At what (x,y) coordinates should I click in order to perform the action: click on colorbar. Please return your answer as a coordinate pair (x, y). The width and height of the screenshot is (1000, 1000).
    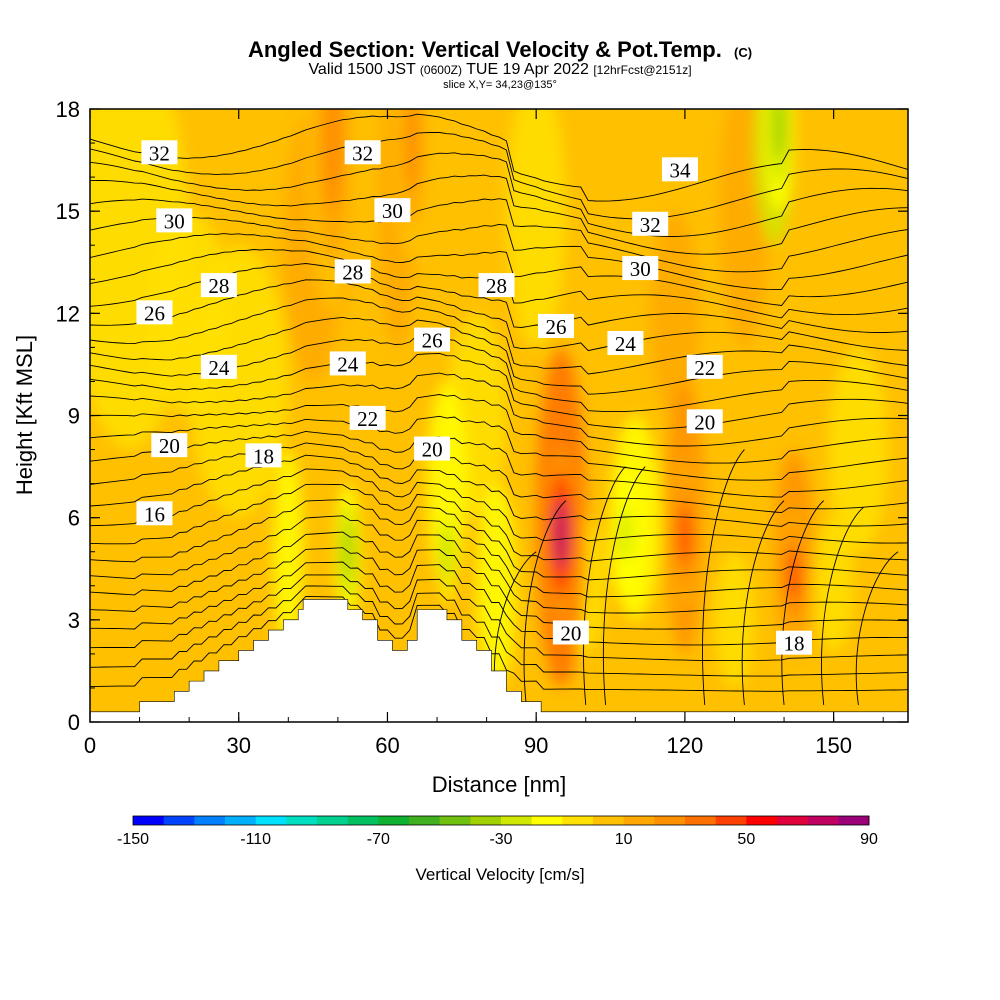
    Looking at the image, I should click on (501, 820).